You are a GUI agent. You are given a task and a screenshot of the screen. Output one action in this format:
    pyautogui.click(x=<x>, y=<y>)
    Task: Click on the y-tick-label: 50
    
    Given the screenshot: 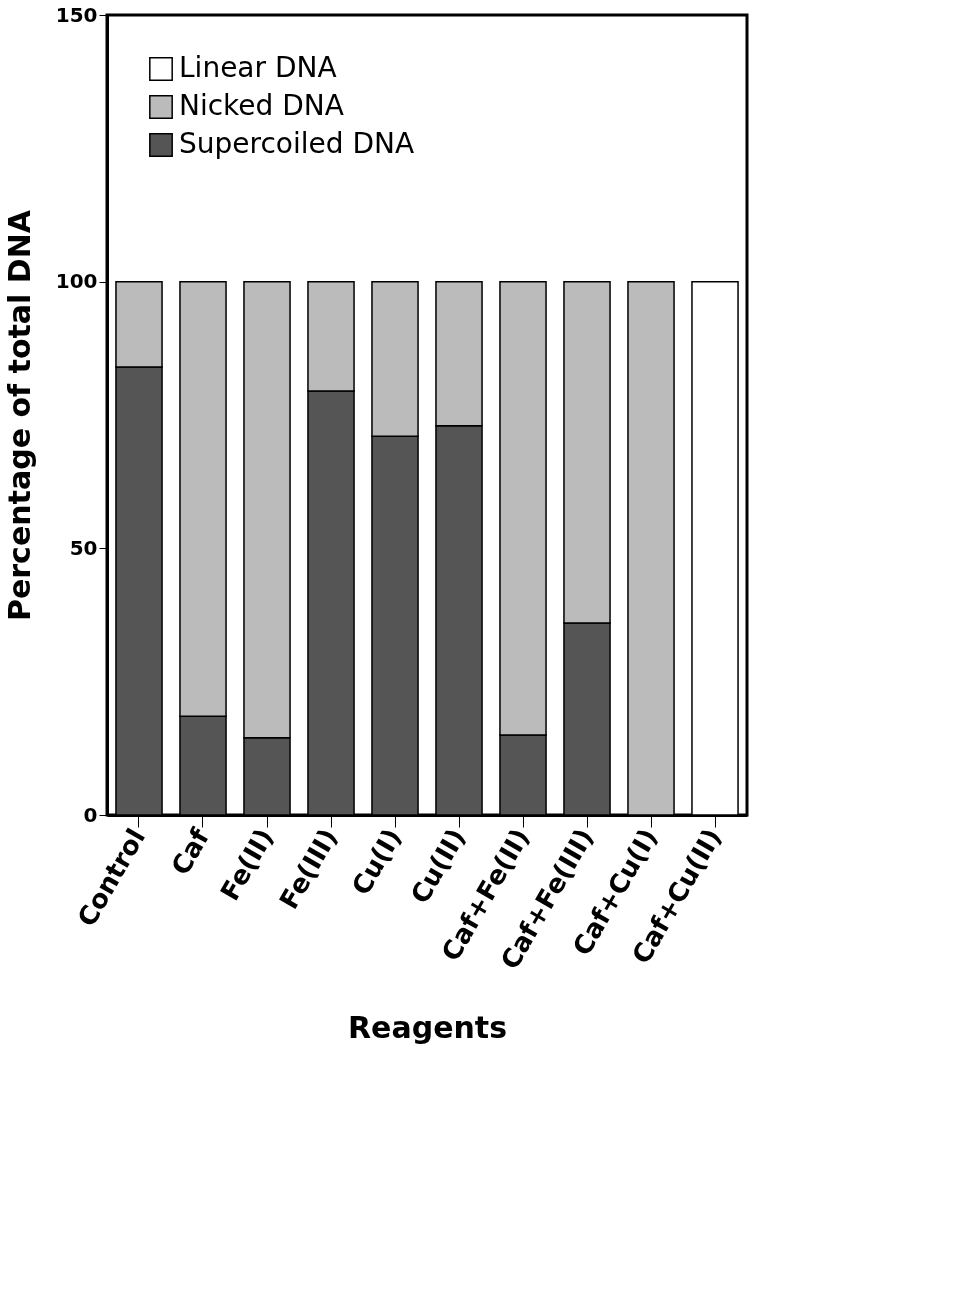 What is the action you would take?
    pyautogui.click(x=83, y=547)
    